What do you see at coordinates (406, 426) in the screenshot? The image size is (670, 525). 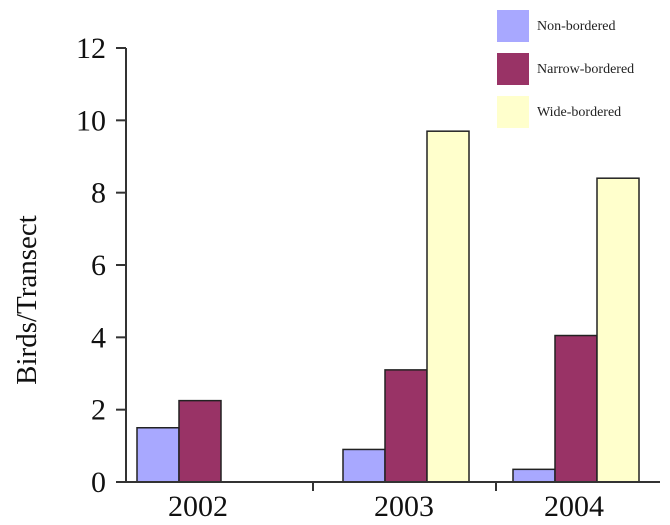 I see `bar-narrow-bordered-2003` at bounding box center [406, 426].